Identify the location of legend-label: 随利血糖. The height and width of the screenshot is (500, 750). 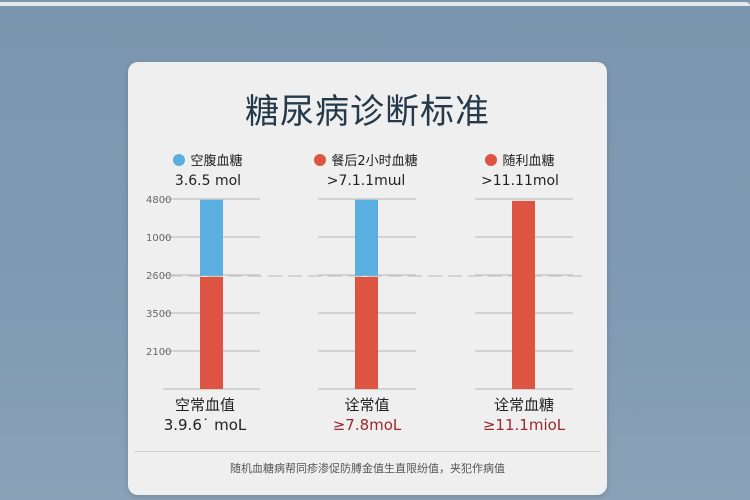
(528, 161).